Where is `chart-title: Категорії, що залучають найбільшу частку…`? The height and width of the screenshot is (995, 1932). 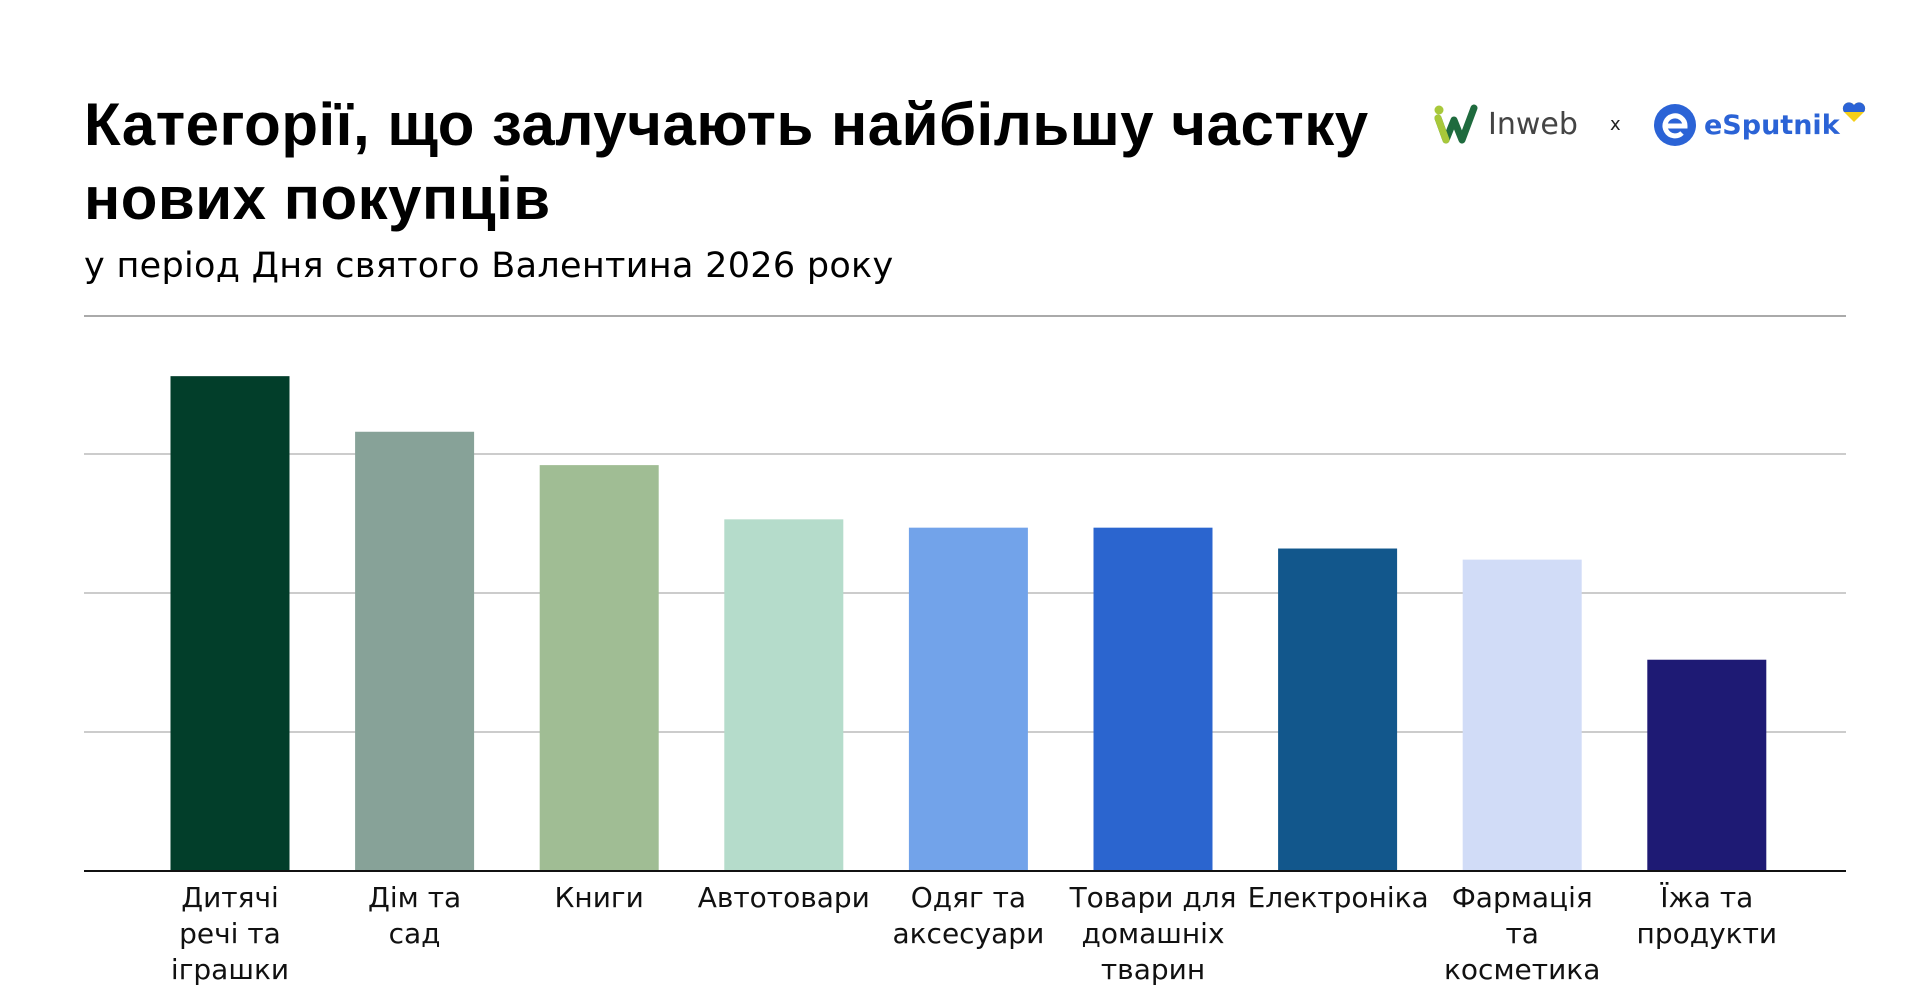
chart-title: Категорії, що залучають найбільшу частку… is located at coordinates (726, 161).